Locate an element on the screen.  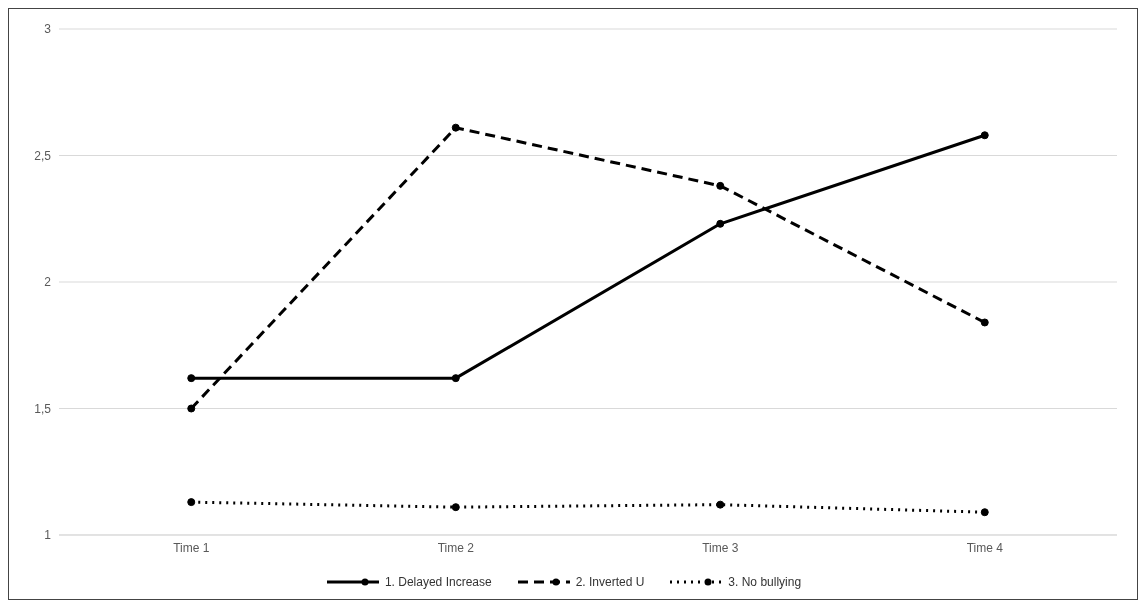
x-tick-label: Time 1 is located at coordinates (191, 547).